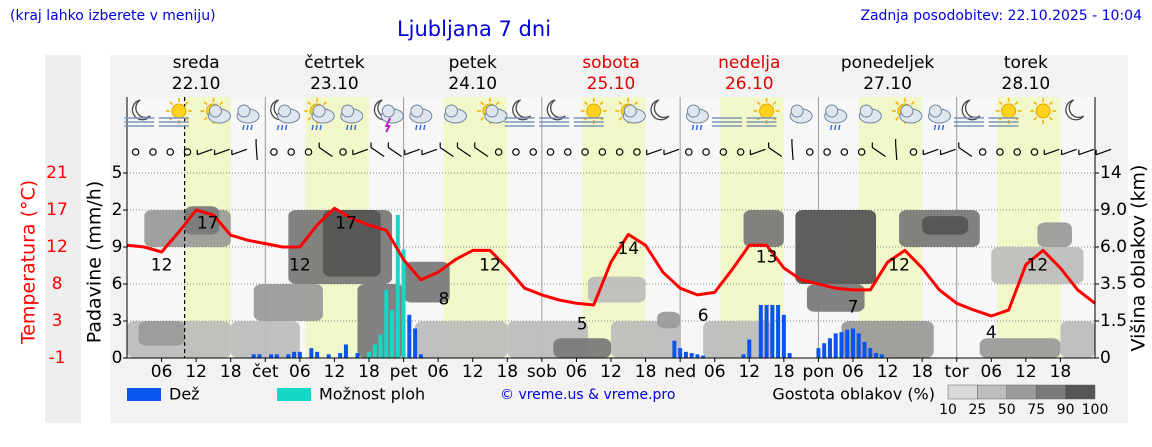 This screenshot has width=1152, height=447. Describe the element at coordinates (443, 299) in the screenshot. I see `temperature-label: 8` at that location.